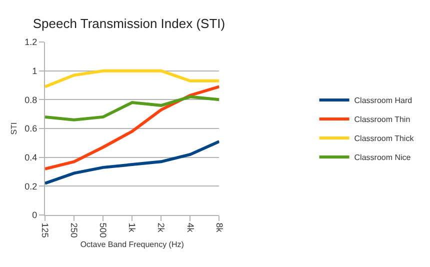  I want to click on y-axis-title: STI, so click(13, 128).